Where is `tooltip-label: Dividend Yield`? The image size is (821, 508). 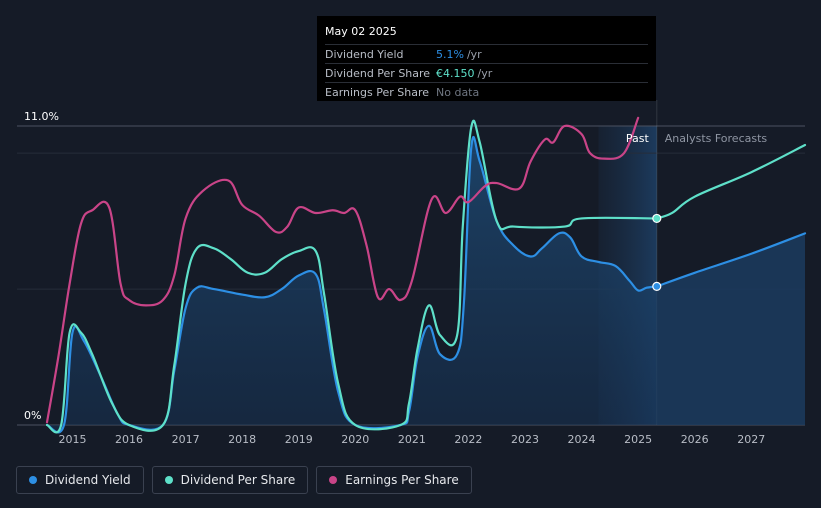 tooltip-label: Dividend Yield is located at coordinates (364, 54).